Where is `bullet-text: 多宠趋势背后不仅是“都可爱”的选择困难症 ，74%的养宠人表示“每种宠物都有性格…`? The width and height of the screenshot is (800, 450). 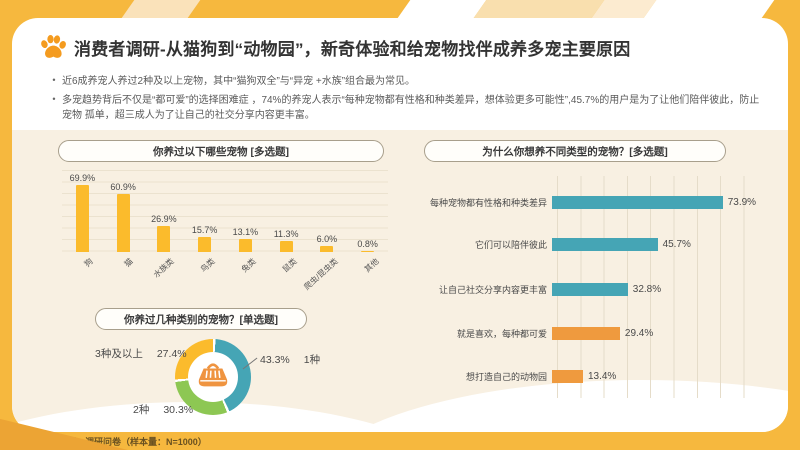
bullet-text: 多宠趋势背后不仅是“都可爱”的选择困难症 ，74%的养宠人表示“每种宠物都有性格… is located at coordinates (411, 108).